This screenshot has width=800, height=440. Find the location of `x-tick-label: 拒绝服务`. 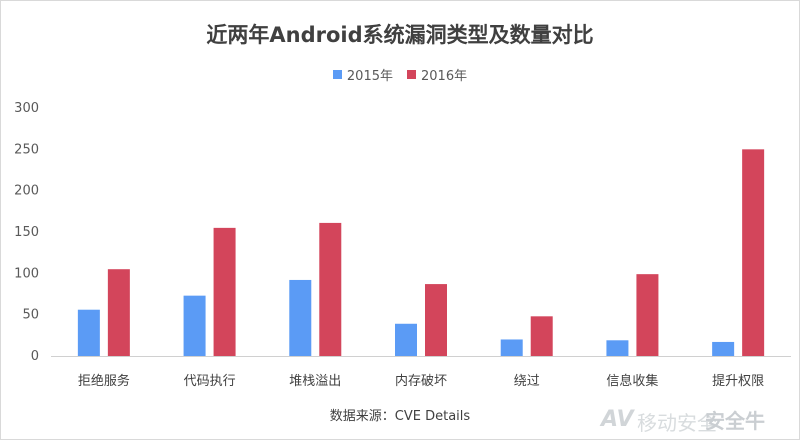

x-tick-label: 拒绝服务 is located at coordinates (104, 381).